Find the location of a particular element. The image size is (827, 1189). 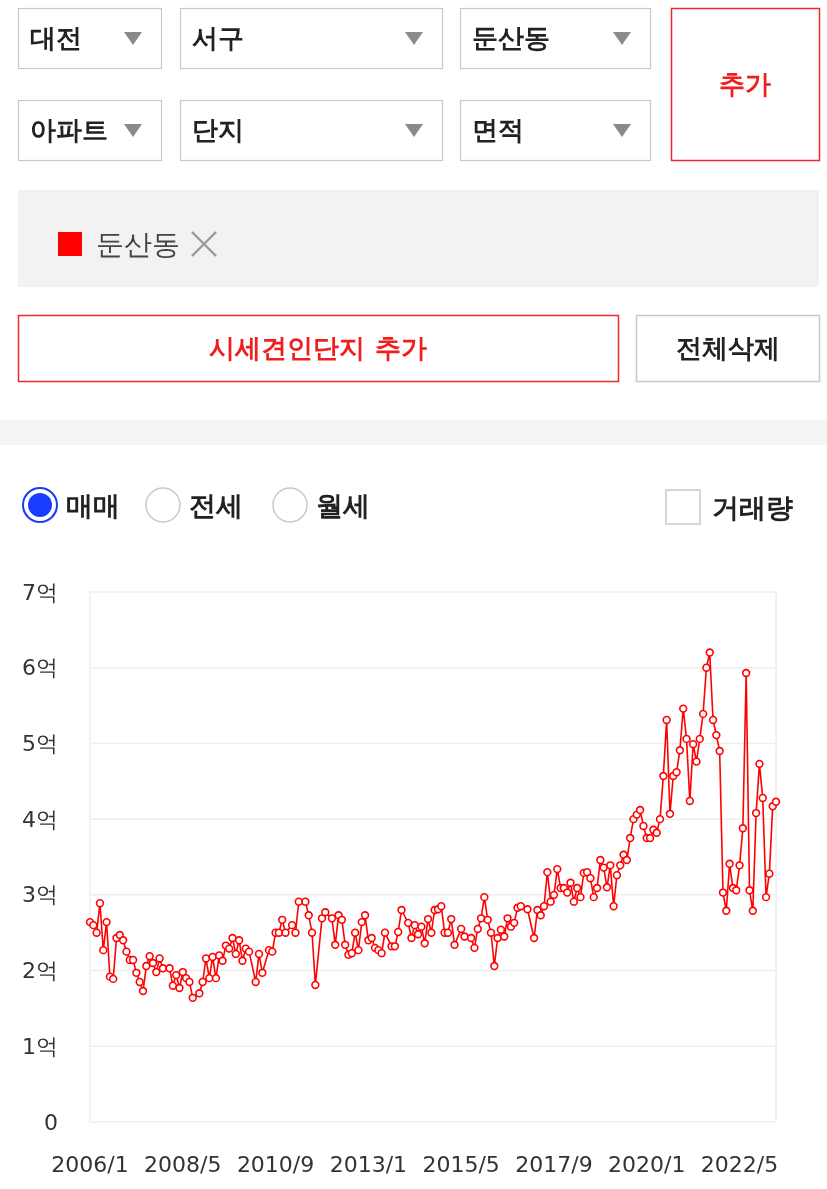

y-tick-label: 1억 is located at coordinates (40, 1046).